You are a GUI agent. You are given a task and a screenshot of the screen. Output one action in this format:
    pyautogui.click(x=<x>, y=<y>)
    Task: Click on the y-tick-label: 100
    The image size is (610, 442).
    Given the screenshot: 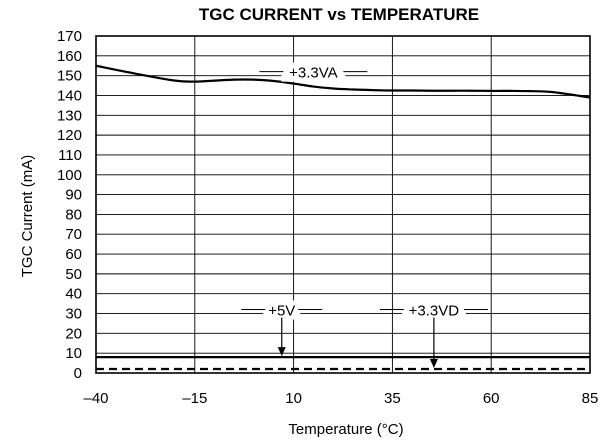 What is the action you would take?
    pyautogui.click(x=69, y=175)
    